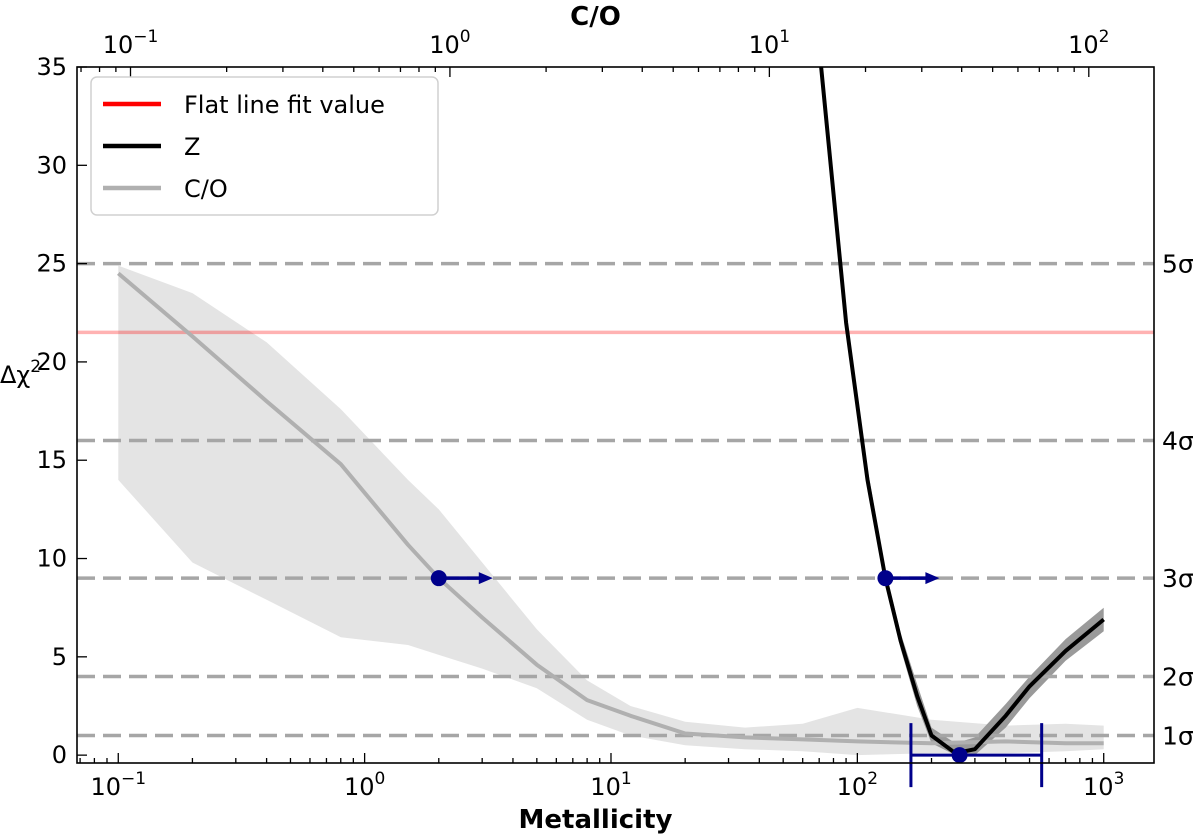  I want to click on best-fit-point, so click(959, 755).